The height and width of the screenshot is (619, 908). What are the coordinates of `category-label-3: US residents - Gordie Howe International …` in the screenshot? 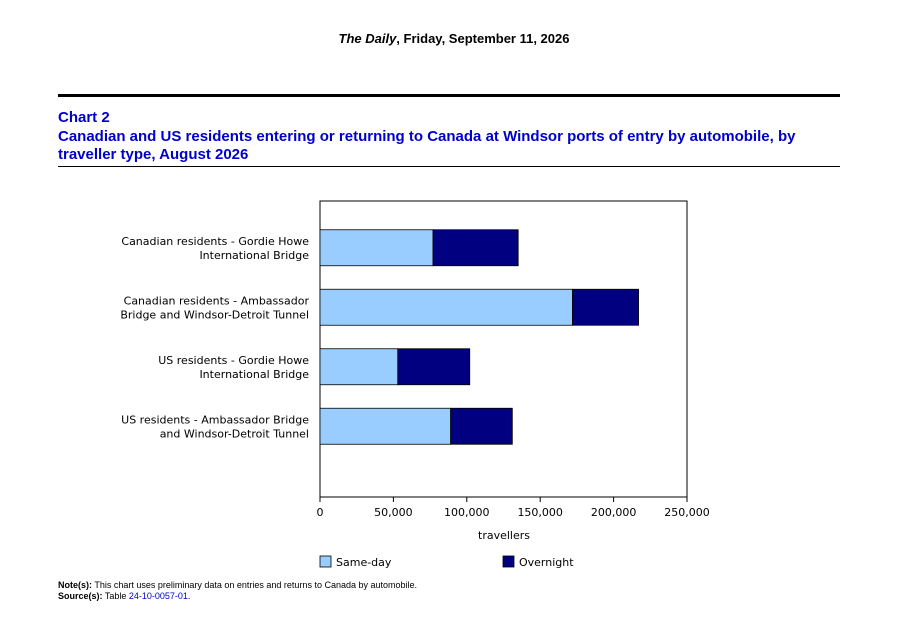 It's located at (233, 367).